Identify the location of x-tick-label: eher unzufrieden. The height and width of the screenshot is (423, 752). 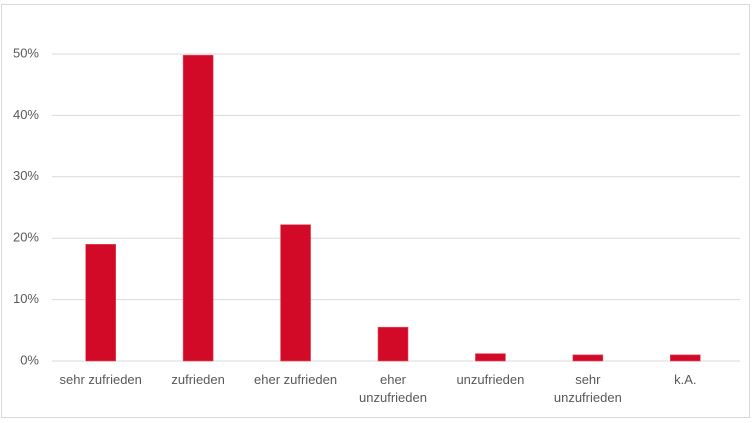
(393, 388).